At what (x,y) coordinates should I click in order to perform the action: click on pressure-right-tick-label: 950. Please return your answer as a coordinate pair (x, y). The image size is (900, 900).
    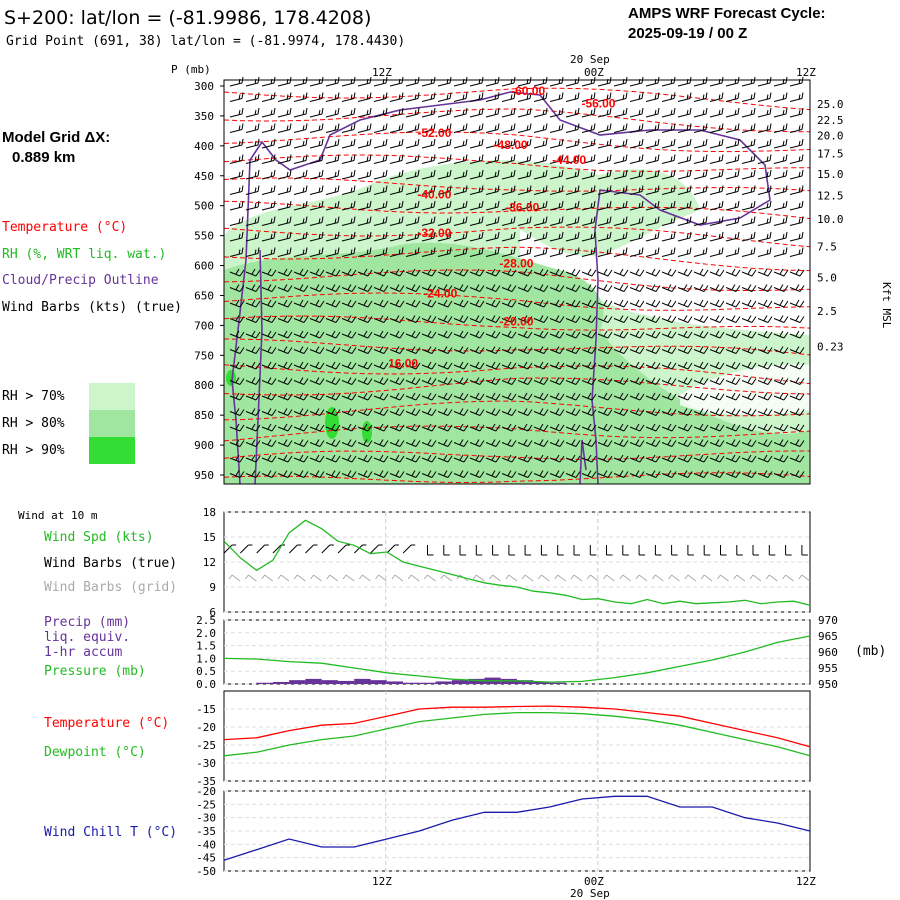
    Looking at the image, I should click on (828, 684).